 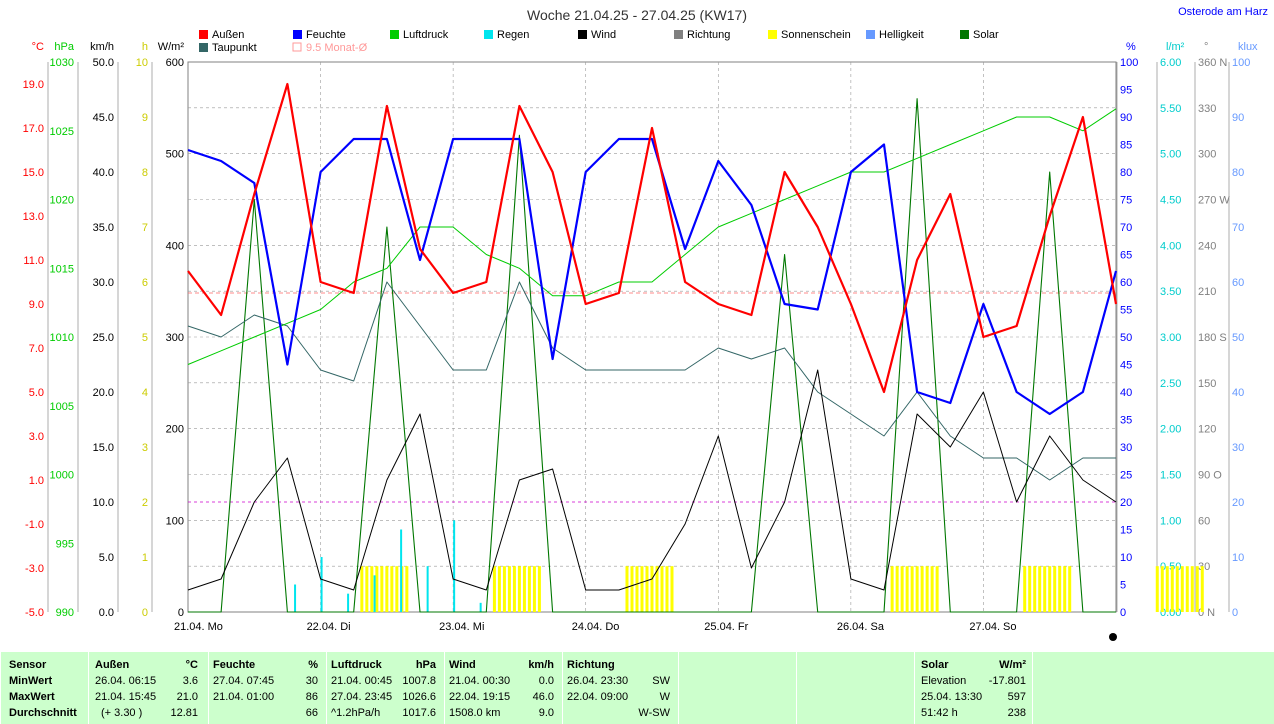 I want to click on legend-label-wind: Wind, so click(x=603, y=35).